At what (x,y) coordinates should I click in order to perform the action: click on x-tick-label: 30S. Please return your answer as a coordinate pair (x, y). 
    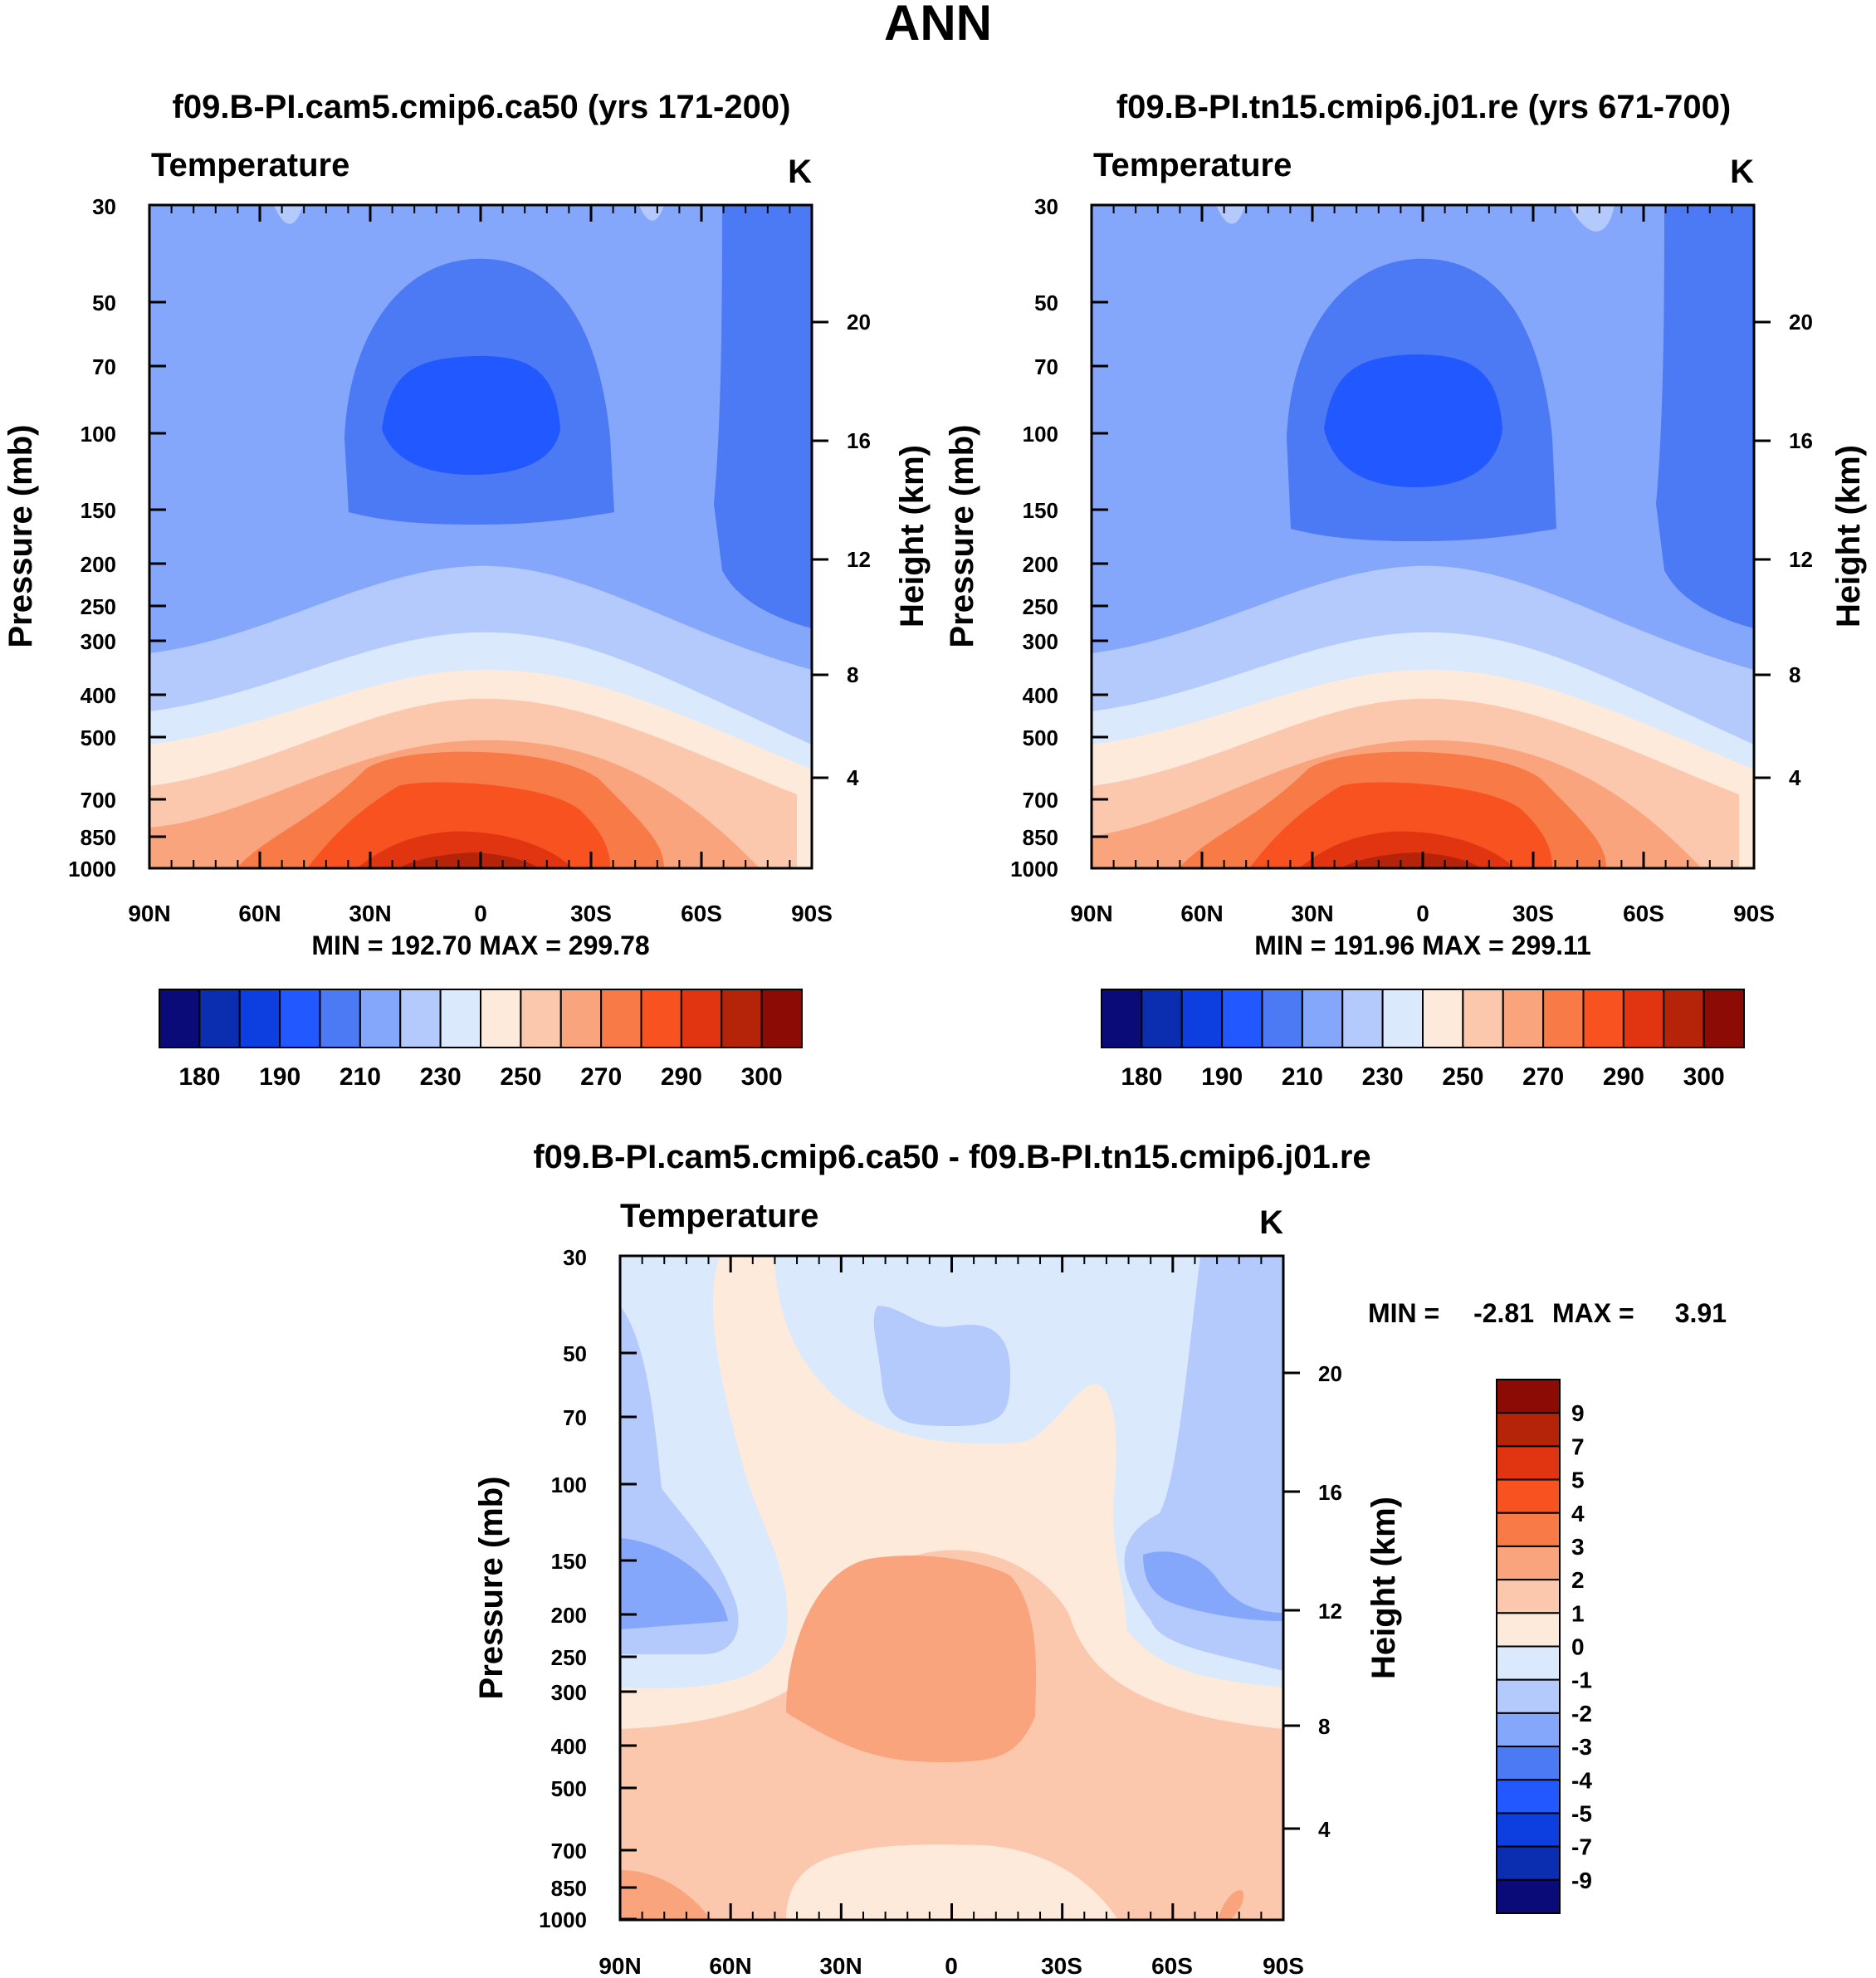
    Looking at the image, I should click on (1533, 914).